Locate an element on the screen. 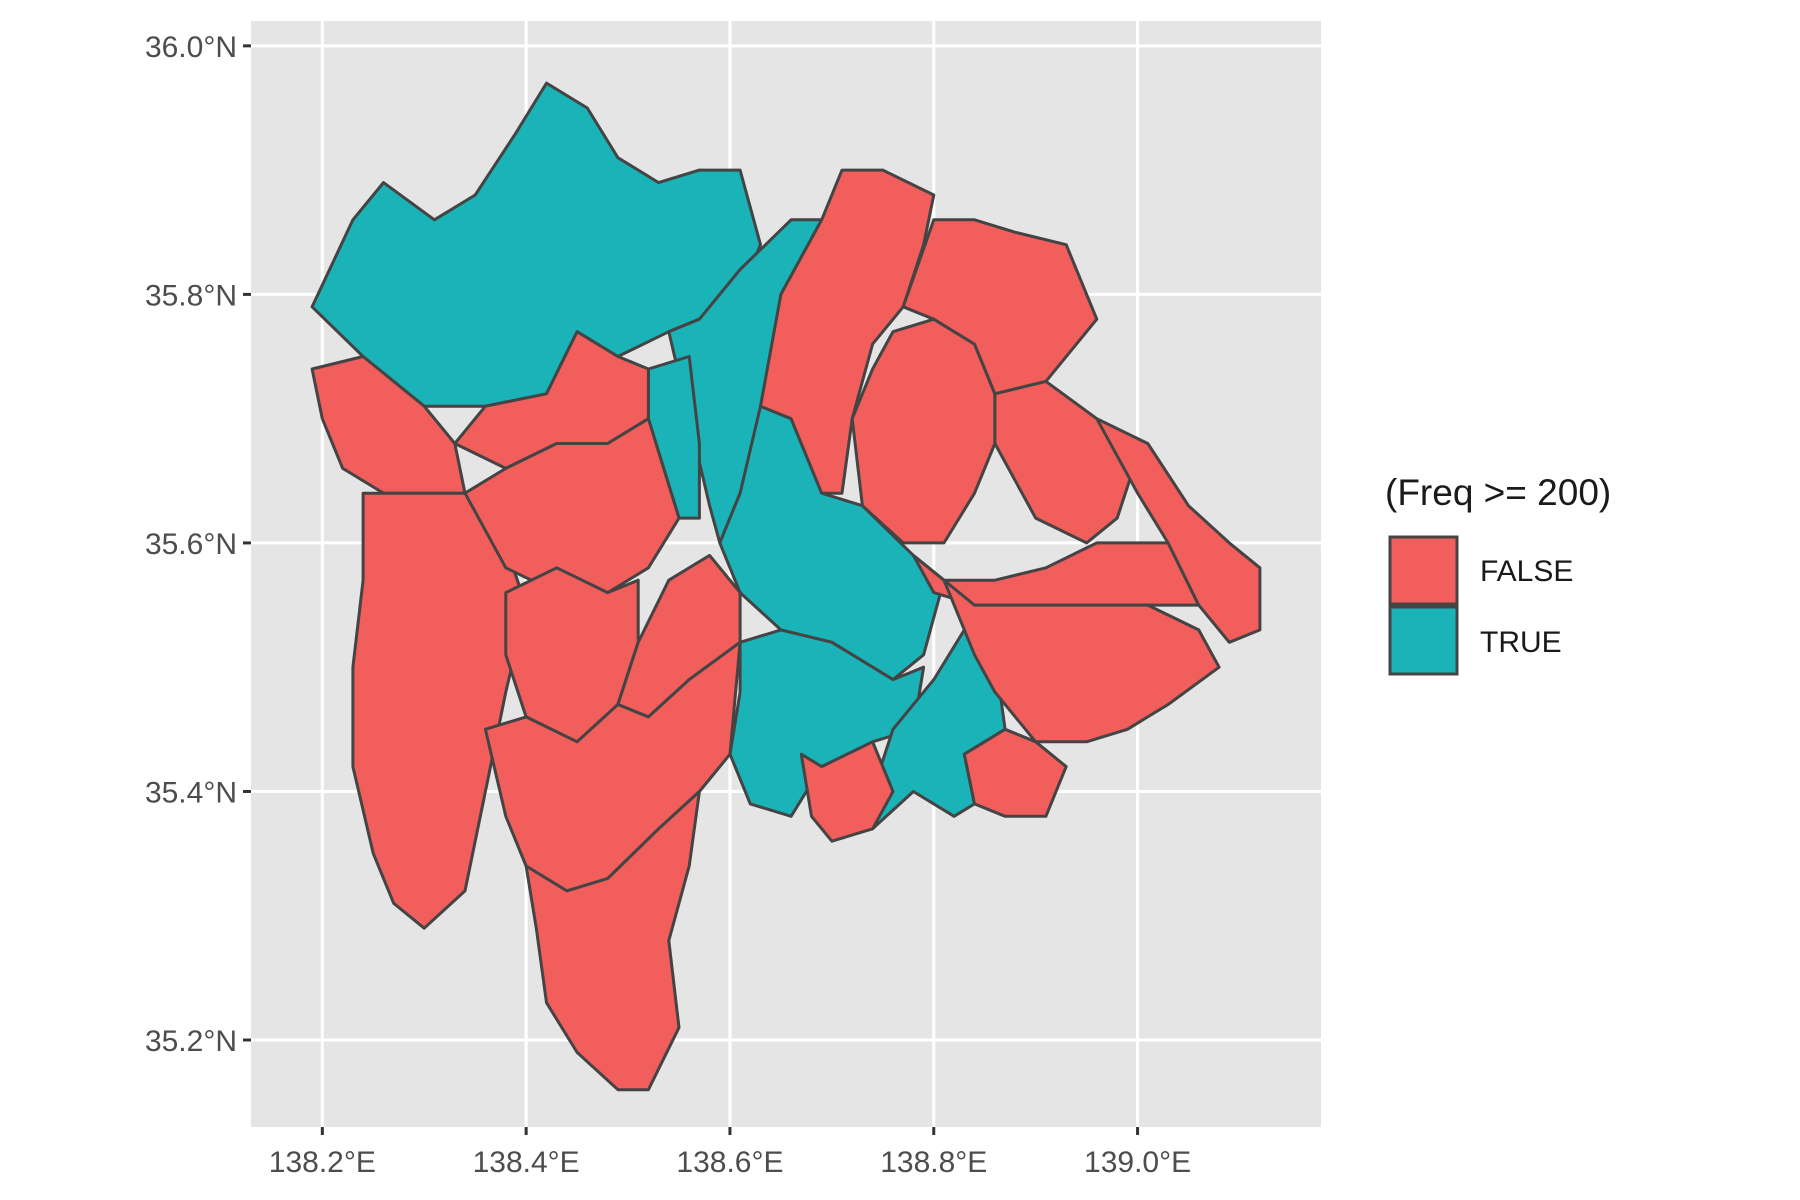 The image size is (1800, 1200). region-19-false is located at coordinates (1178, 530).